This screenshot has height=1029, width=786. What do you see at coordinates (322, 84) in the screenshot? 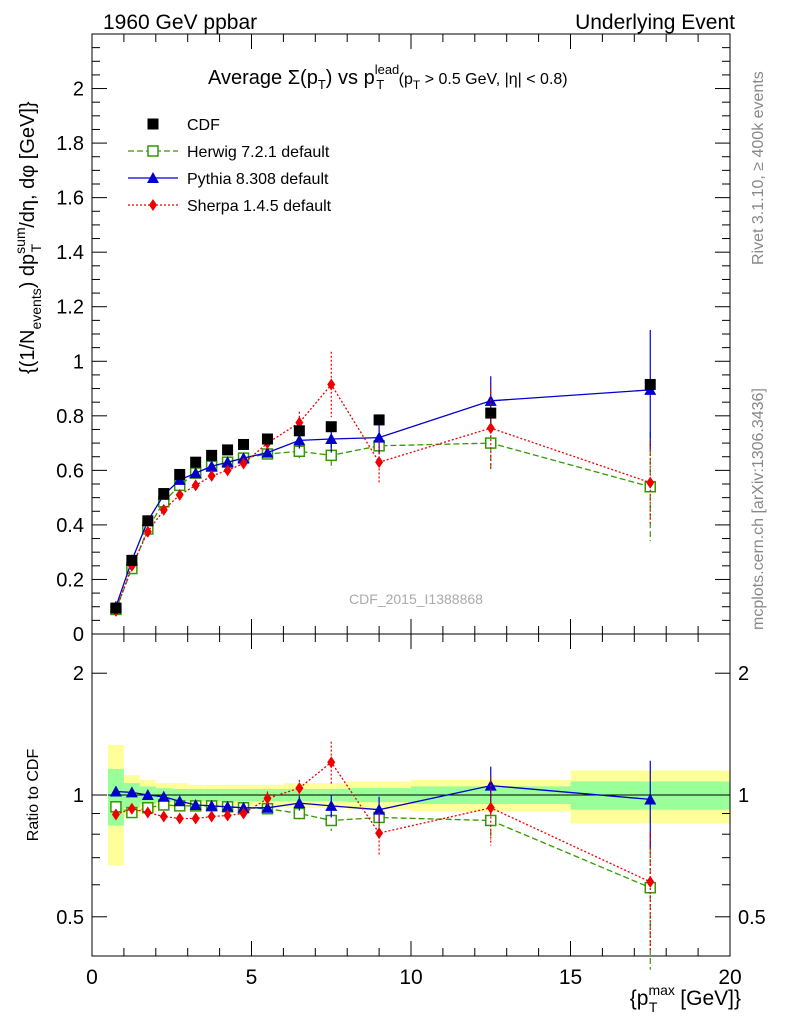
I see `title-sigma-sub: T` at bounding box center [322, 84].